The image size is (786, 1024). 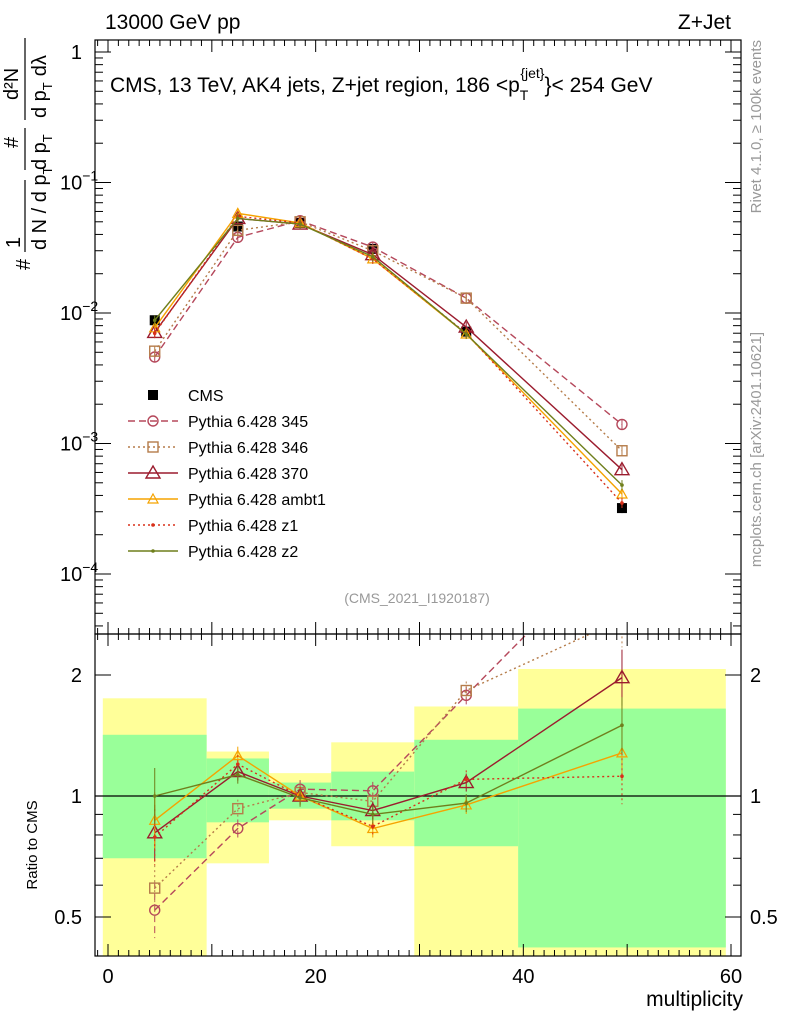 I want to click on ratio-y-tick-label-right-2: 0.5, so click(x=764, y=918).